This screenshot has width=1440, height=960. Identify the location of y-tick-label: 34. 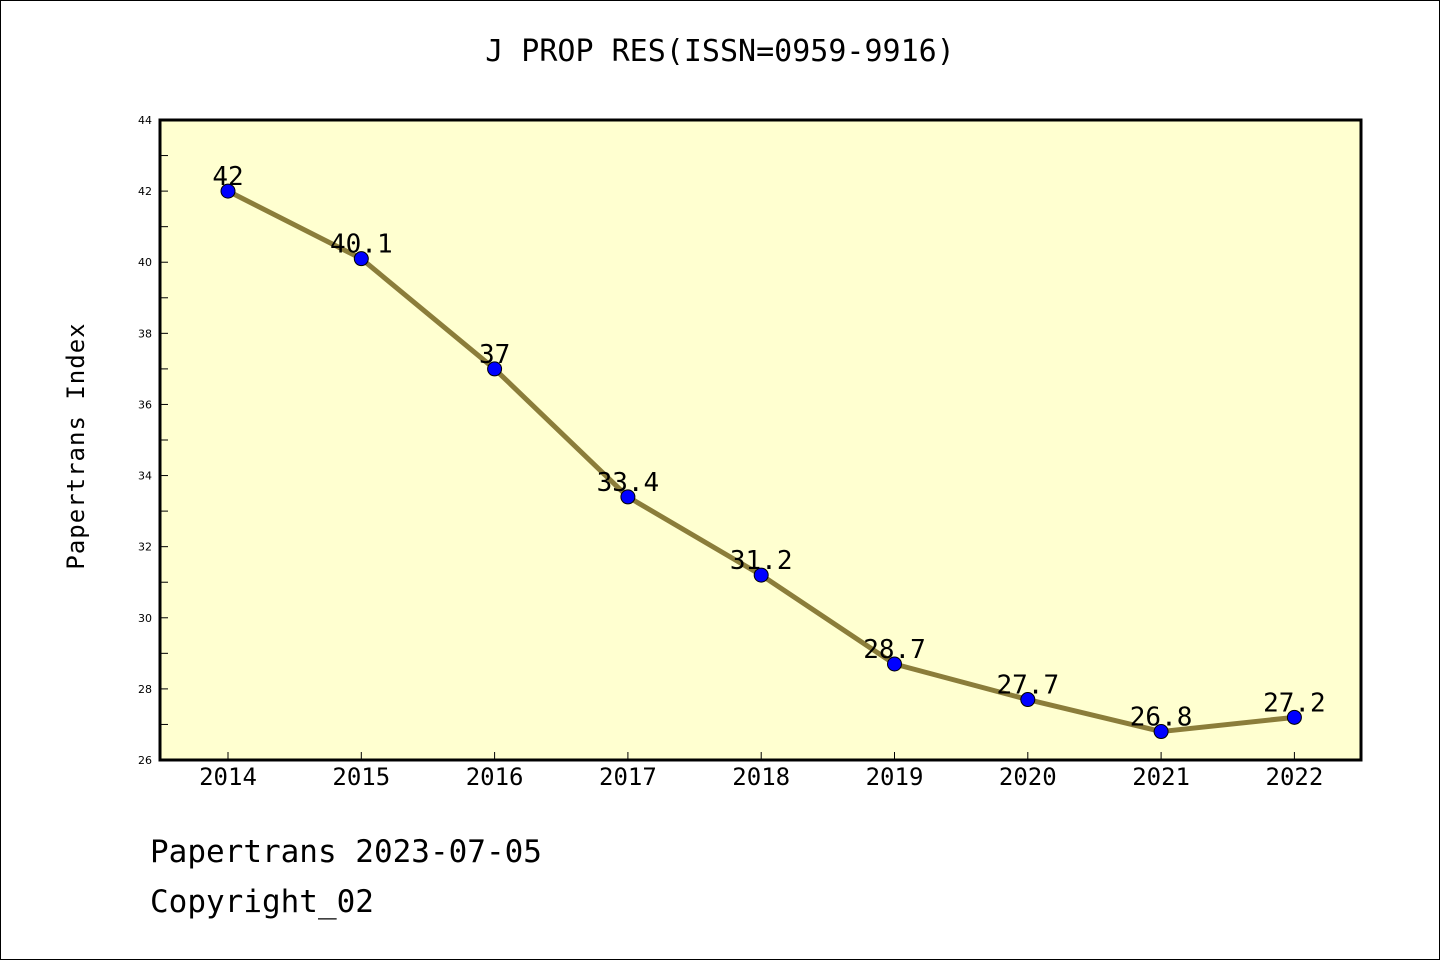
(145, 476).